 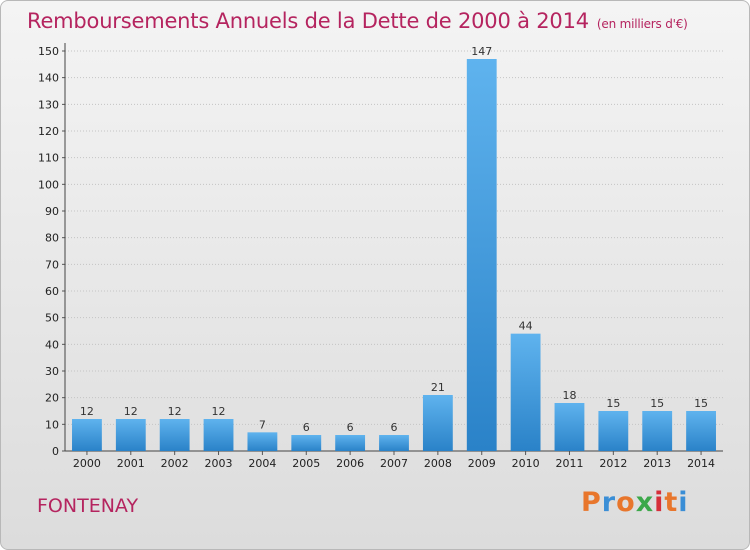 I want to click on x-tick-label: 2012, so click(x=613, y=463).